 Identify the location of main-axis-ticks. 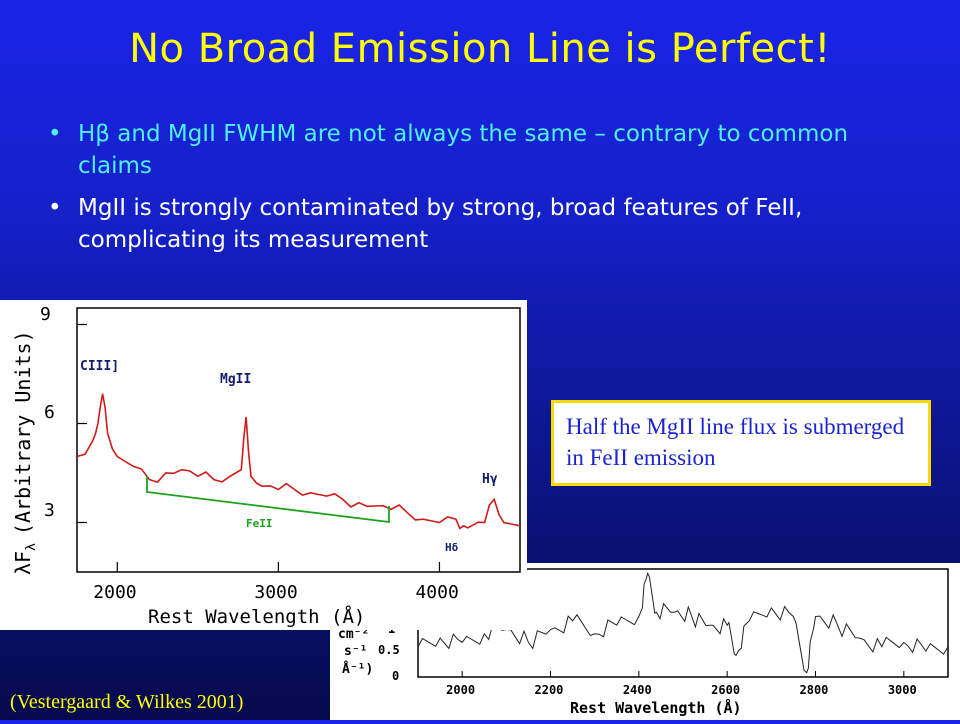
(259, 447).